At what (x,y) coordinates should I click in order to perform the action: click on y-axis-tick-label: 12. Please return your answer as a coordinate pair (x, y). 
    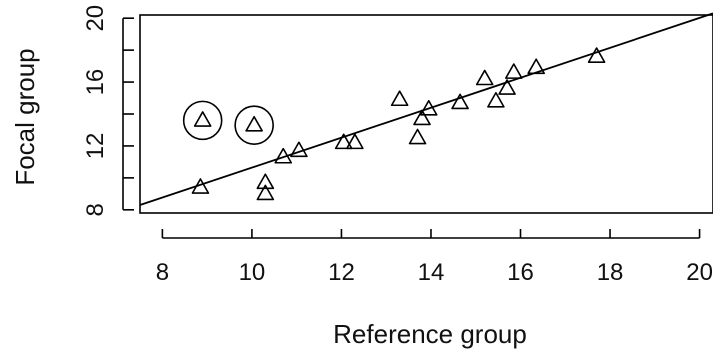
    Looking at the image, I should click on (95, 146).